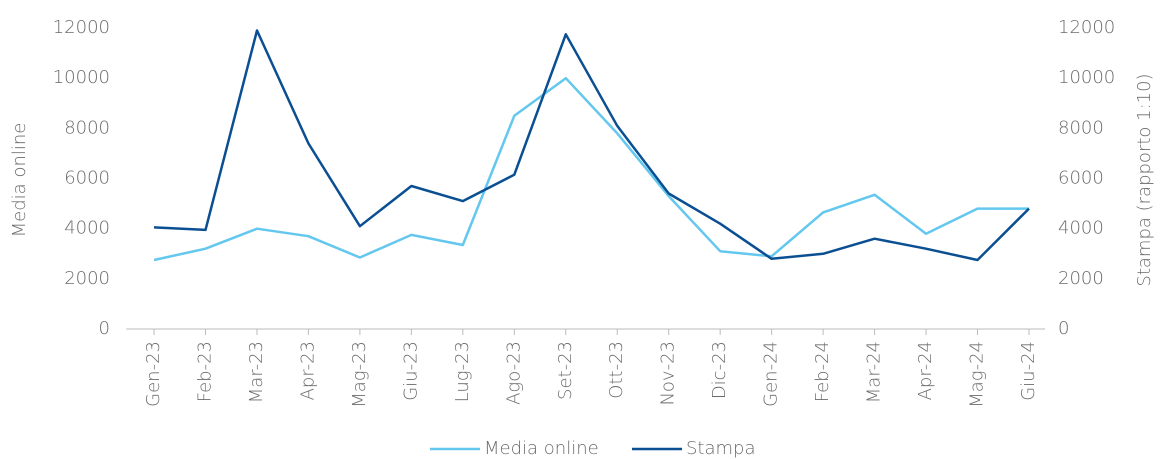 The height and width of the screenshot is (459, 1161). I want to click on y-tick-label: 6000, so click(87, 178).